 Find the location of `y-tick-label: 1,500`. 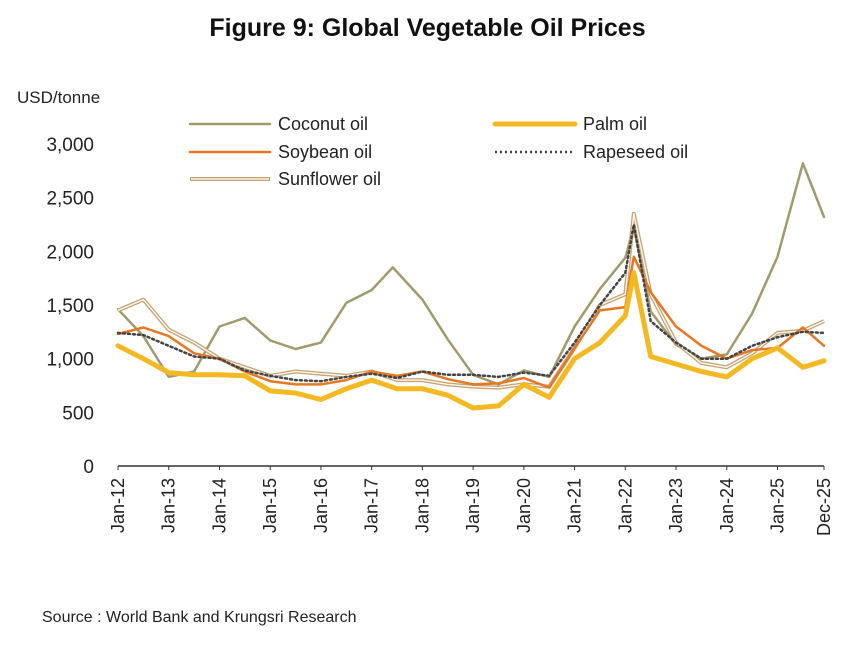

y-tick-label: 1,500 is located at coordinates (70, 306).